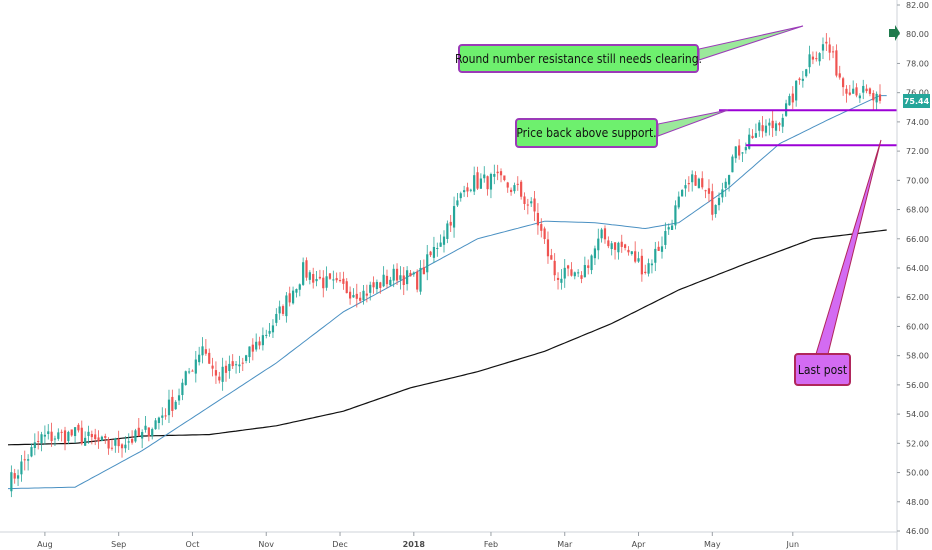 The width and height of the screenshot is (932, 550). I want to click on y-tick-label: 78.00, so click(917, 63).